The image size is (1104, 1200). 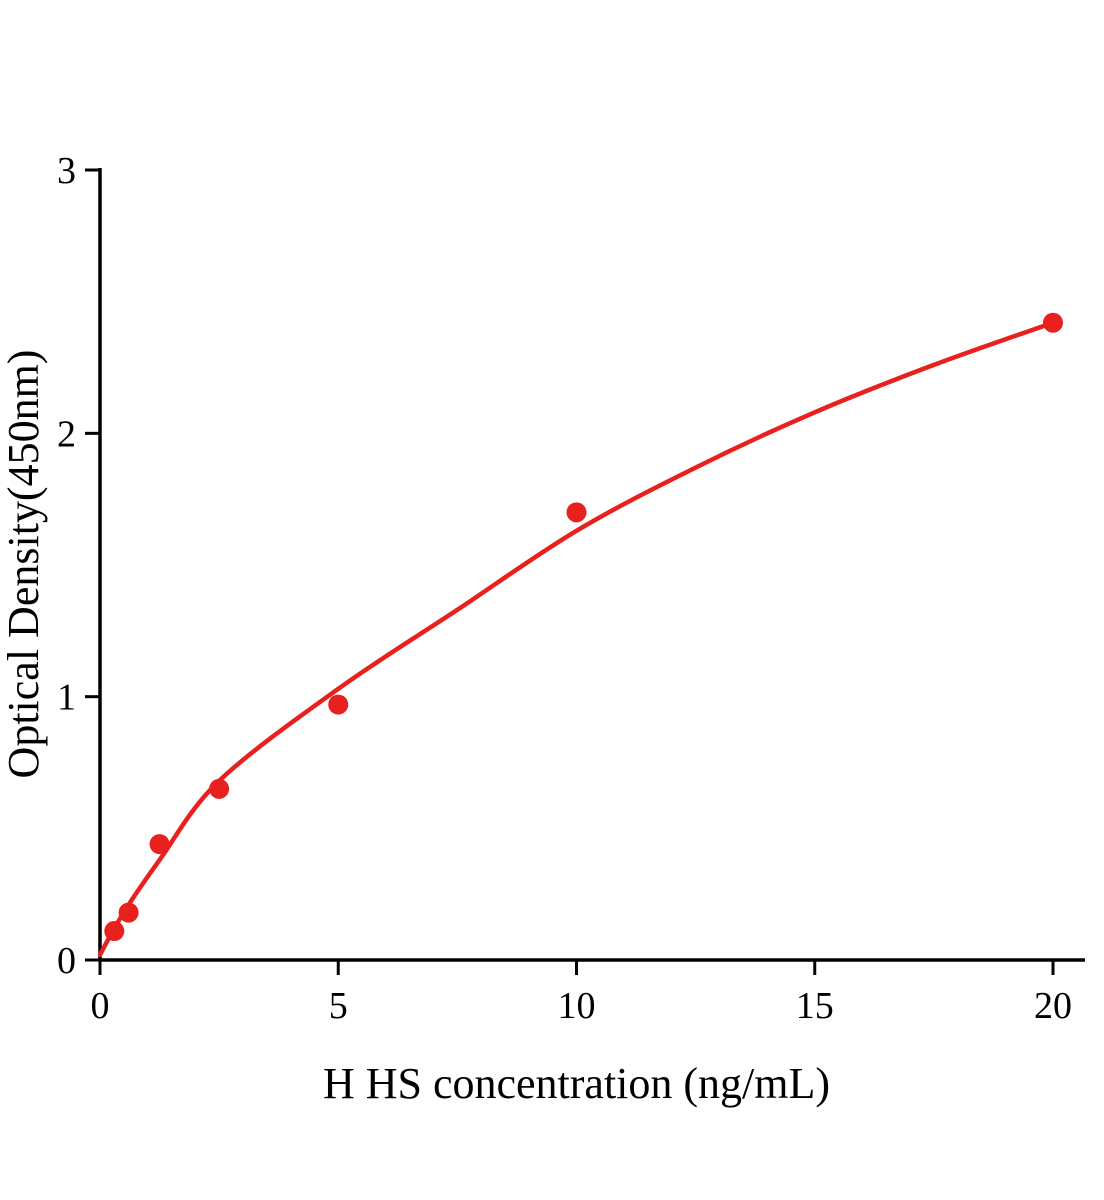 What do you see at coordinates (66, 961) in the screenshot?
I see `y-tick-label: 0` at bounding box center [66, 961].